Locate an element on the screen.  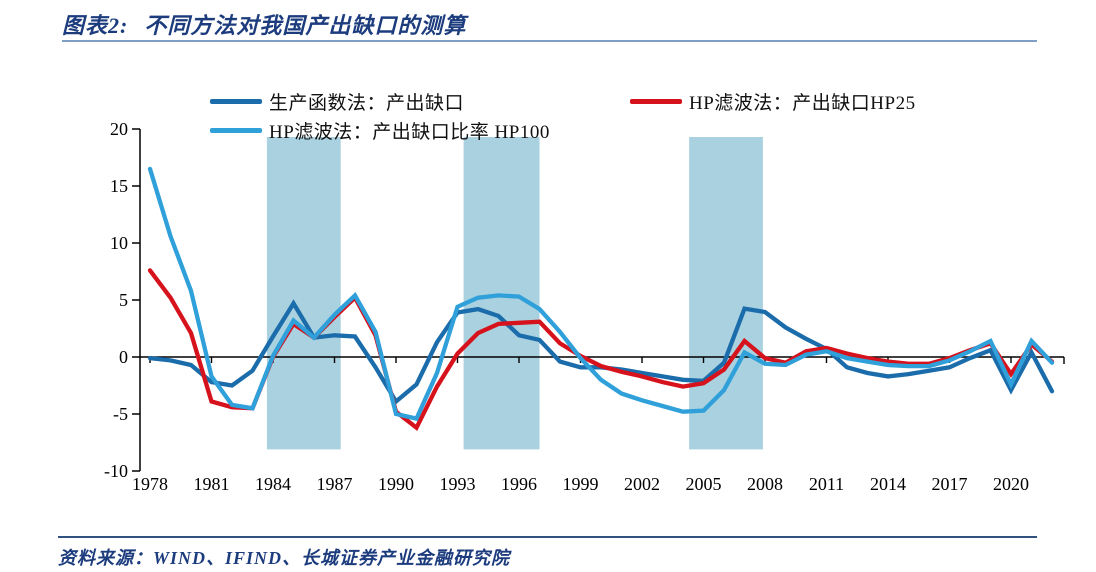
y-tick-label: 20 is located at coordinates (119, 129).